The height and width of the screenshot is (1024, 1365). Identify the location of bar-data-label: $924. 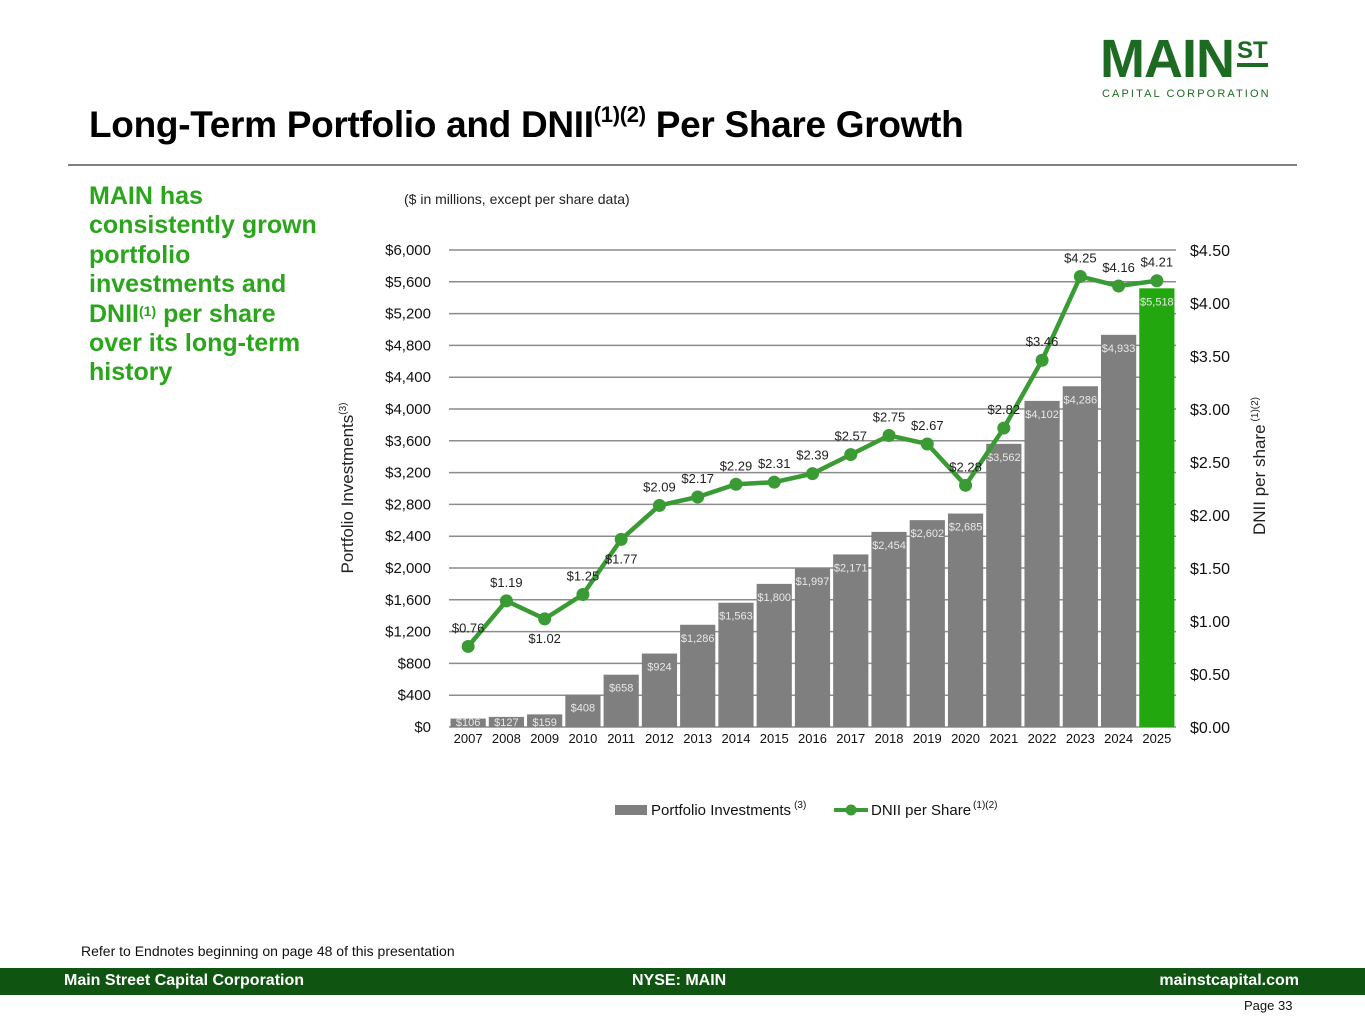
(659, 668).